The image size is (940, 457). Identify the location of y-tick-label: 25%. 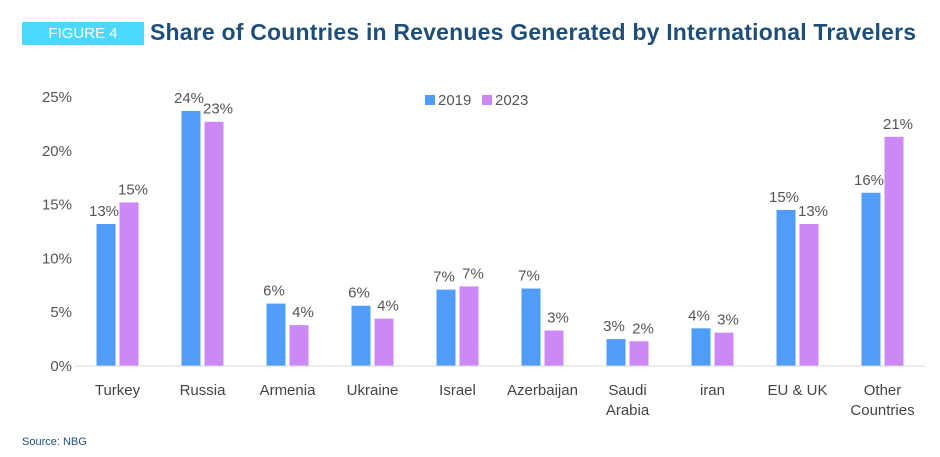
(57, 97).